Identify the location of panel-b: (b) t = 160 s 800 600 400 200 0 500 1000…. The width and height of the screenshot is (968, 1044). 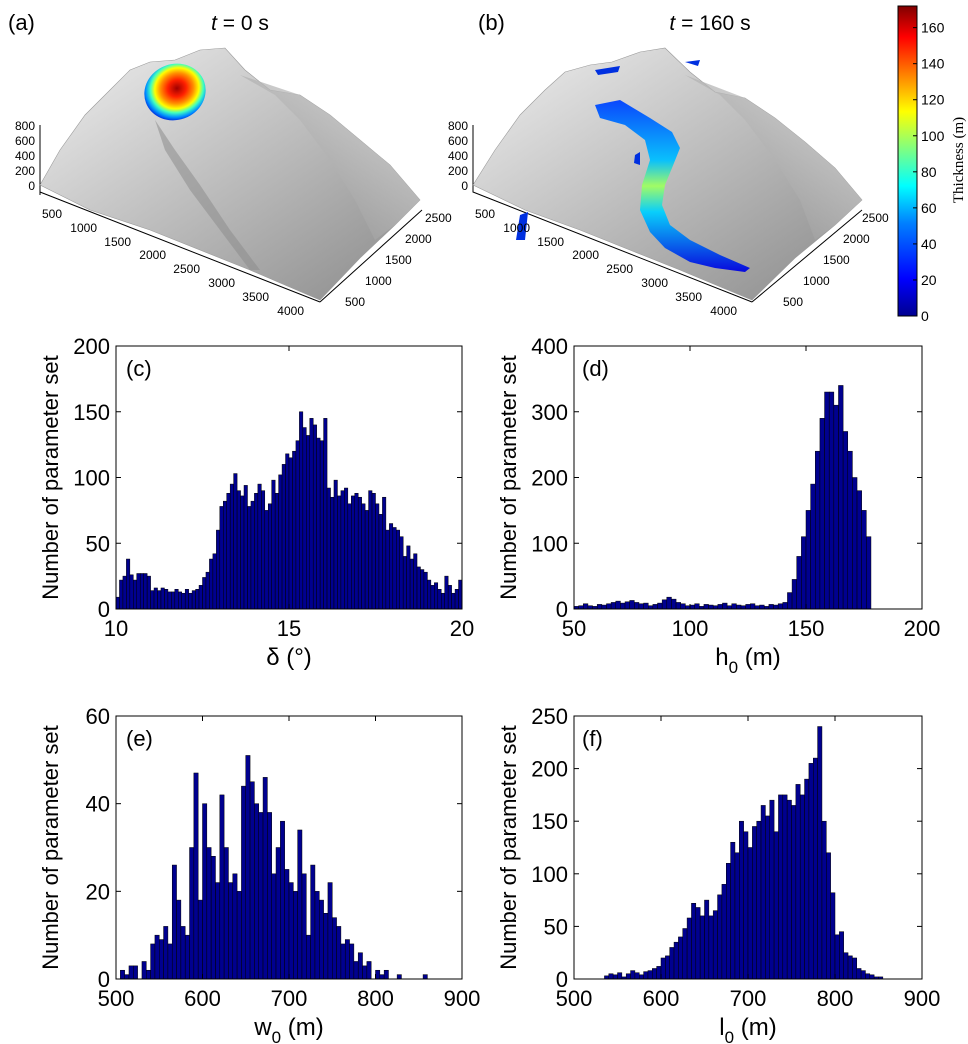
(668, 164).